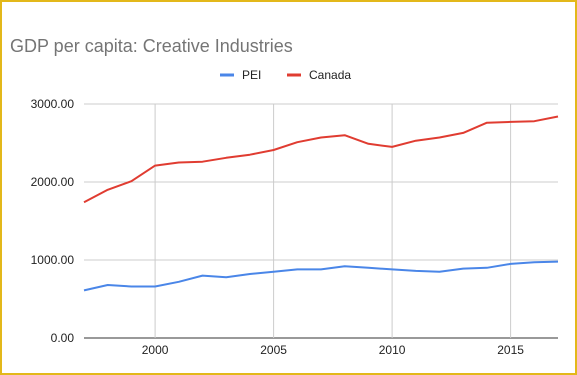  What do you see at coordinates (392, 350) in the screenshot?
I see `x-tick-label: 2010` at bounding box center [392, 350].